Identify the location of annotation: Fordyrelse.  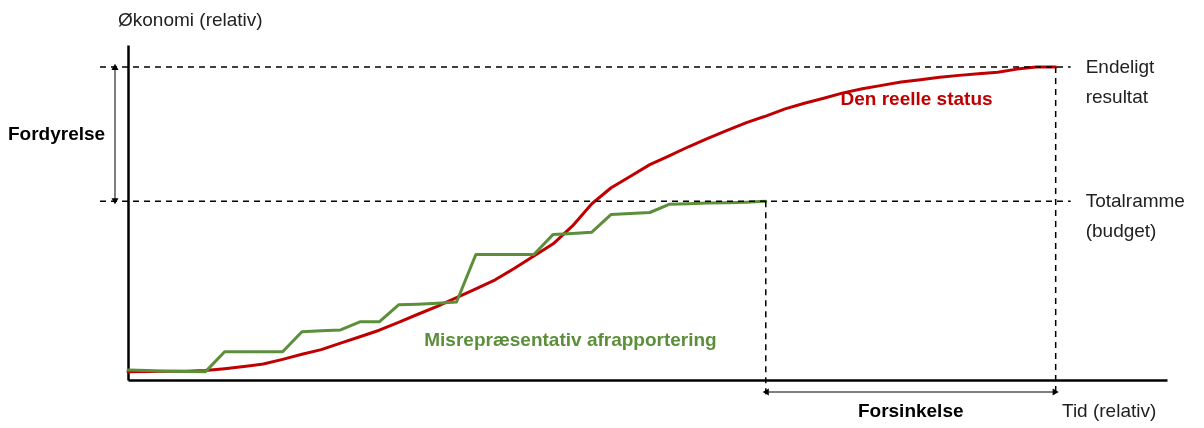
(57, 134).